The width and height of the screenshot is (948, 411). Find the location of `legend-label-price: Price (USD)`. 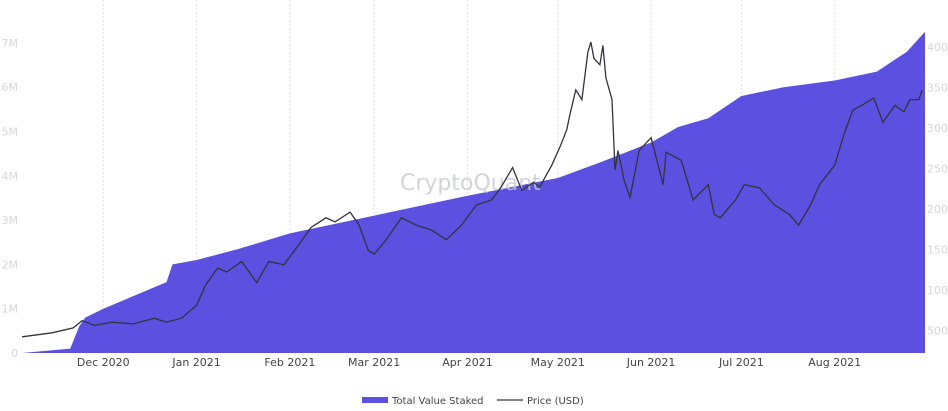

legend-label-price: Price (USD) is located at coordinates (555, 401).